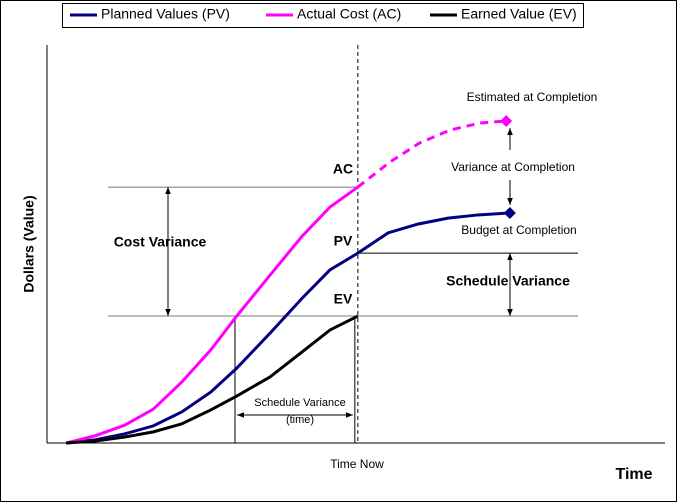  I want to click on annotation: (time), so click(300, 420).